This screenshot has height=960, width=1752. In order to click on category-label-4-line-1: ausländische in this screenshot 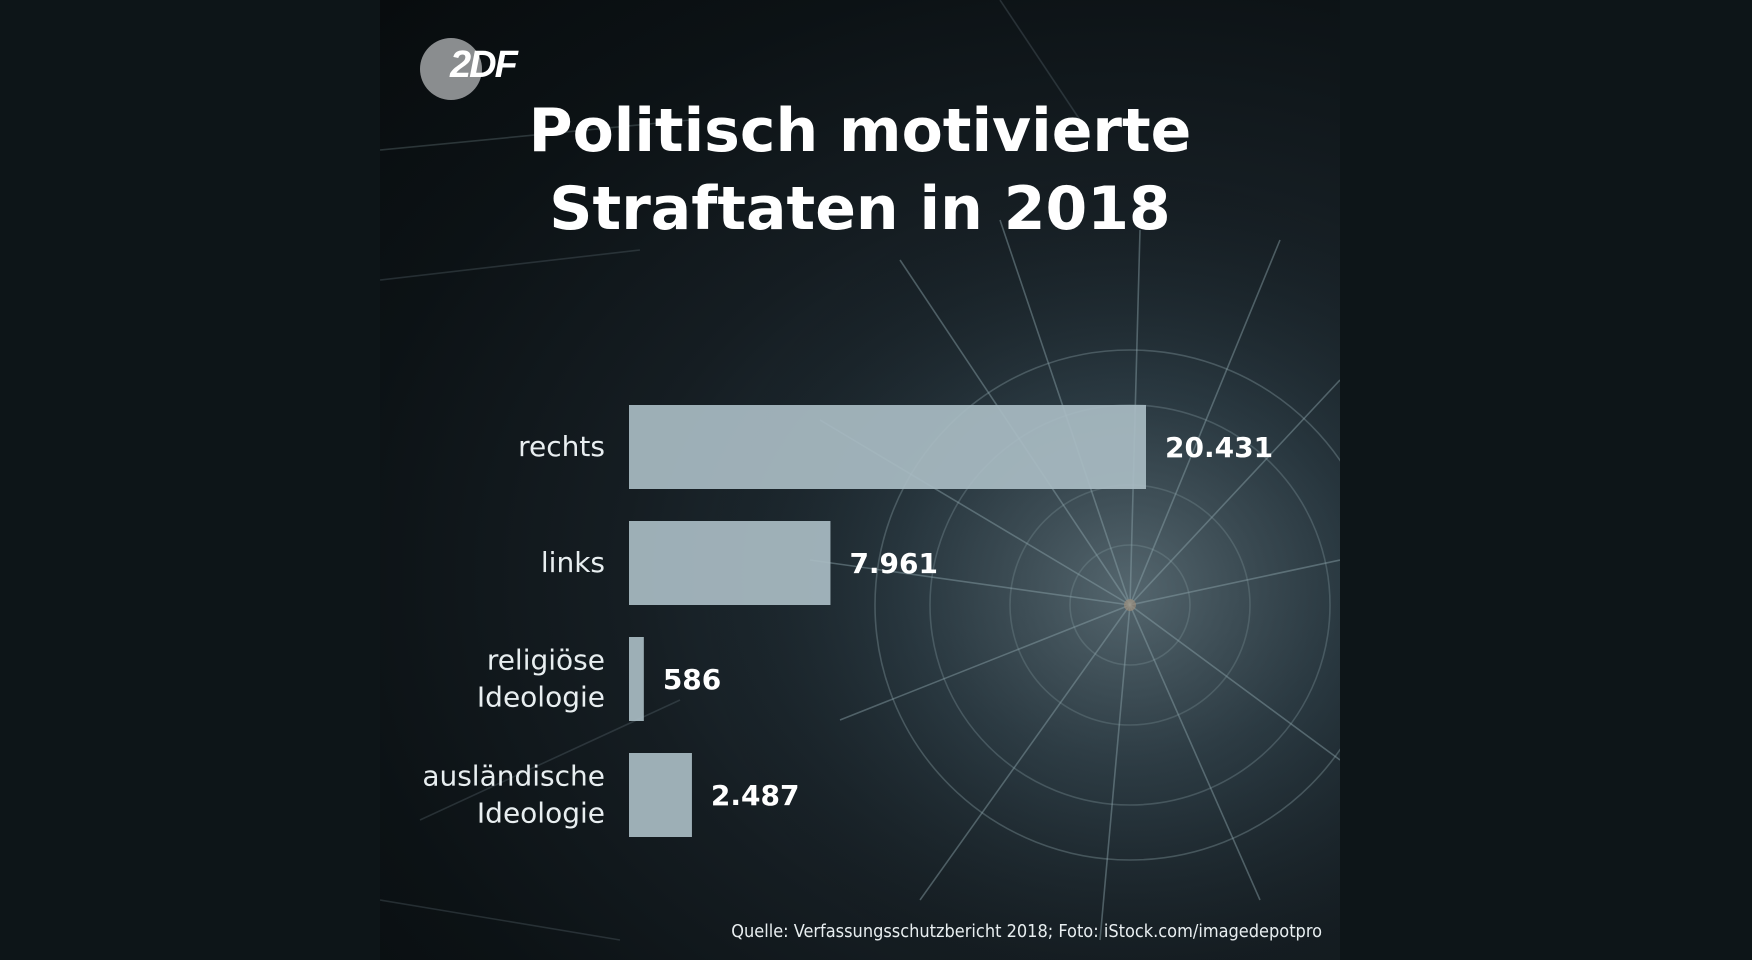, I will do `click(513, 776)`.